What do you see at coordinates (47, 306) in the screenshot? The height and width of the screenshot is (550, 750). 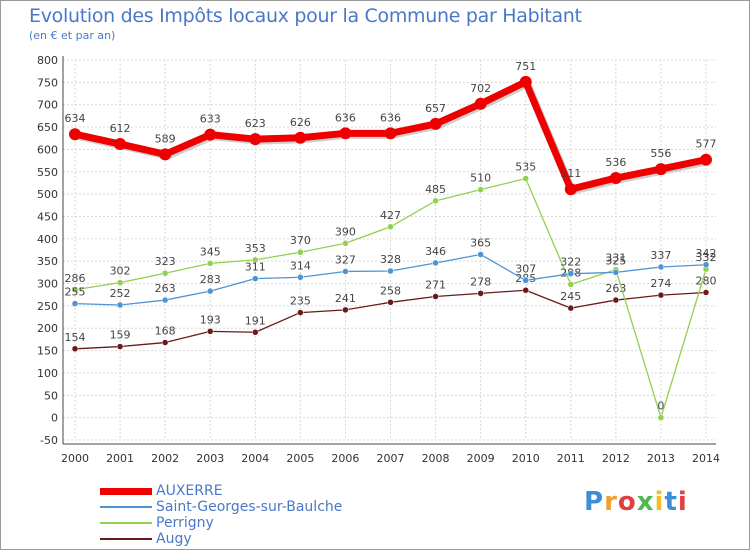 I see `y-tick-label: 250` at bounding box center [47, 306].